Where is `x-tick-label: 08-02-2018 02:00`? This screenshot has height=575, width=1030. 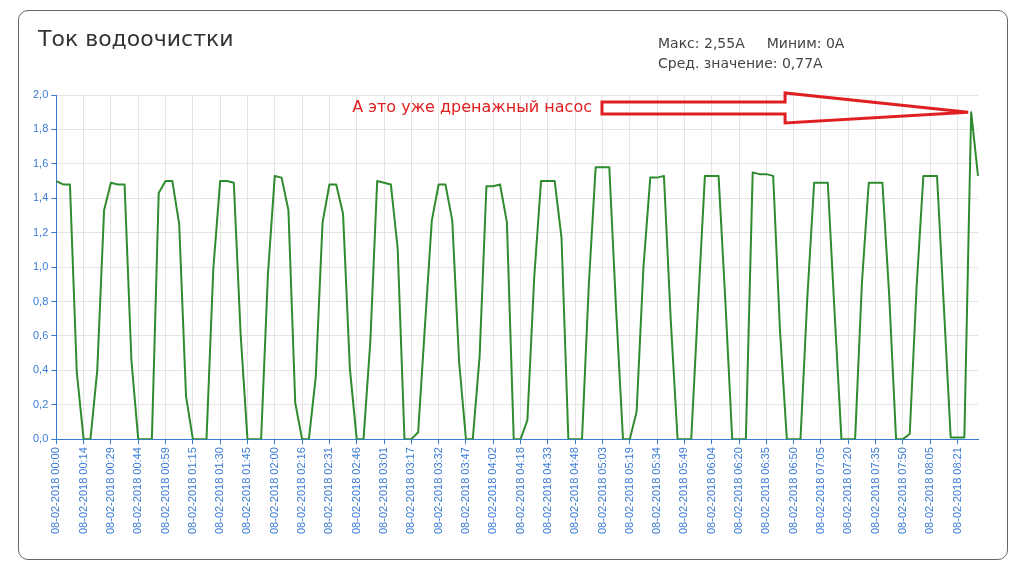 x-tick-label: 08-02-2018 02:00 is located at coordinates (273, 491).